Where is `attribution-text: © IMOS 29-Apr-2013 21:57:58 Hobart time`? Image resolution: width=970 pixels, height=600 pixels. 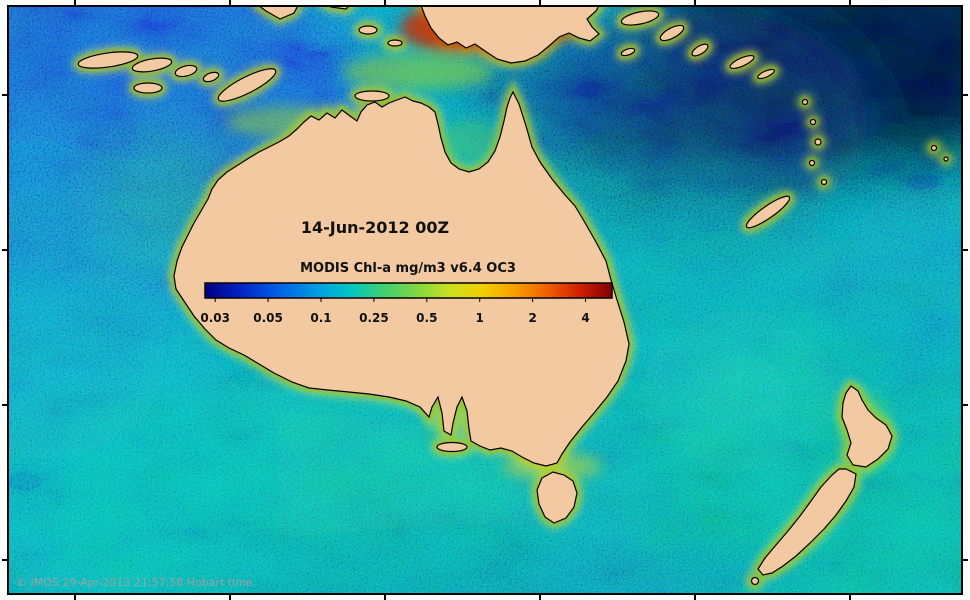 attribution-text: © IMOS 29-Apr-2013 21:57:58 Hobart time is located at coordinates (134, 582).